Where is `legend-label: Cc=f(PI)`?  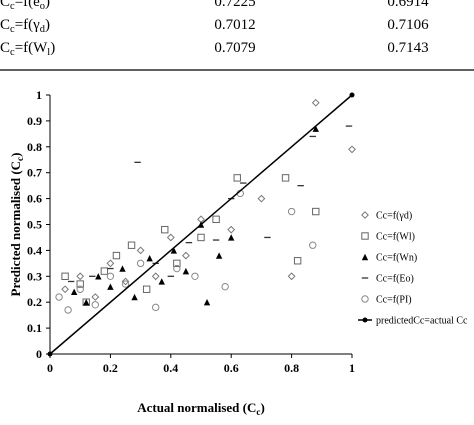
legend-label: Cc=f(PI) is located at coordinates (394, 300).